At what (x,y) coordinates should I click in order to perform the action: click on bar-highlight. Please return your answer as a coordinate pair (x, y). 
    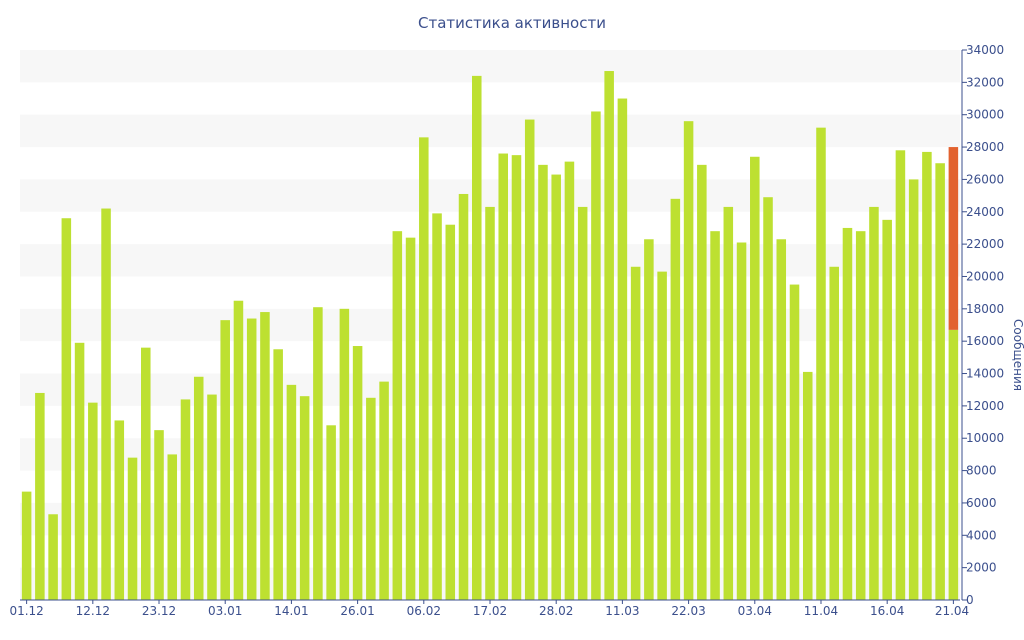
    Looking at the image, I should click on (953, 238).